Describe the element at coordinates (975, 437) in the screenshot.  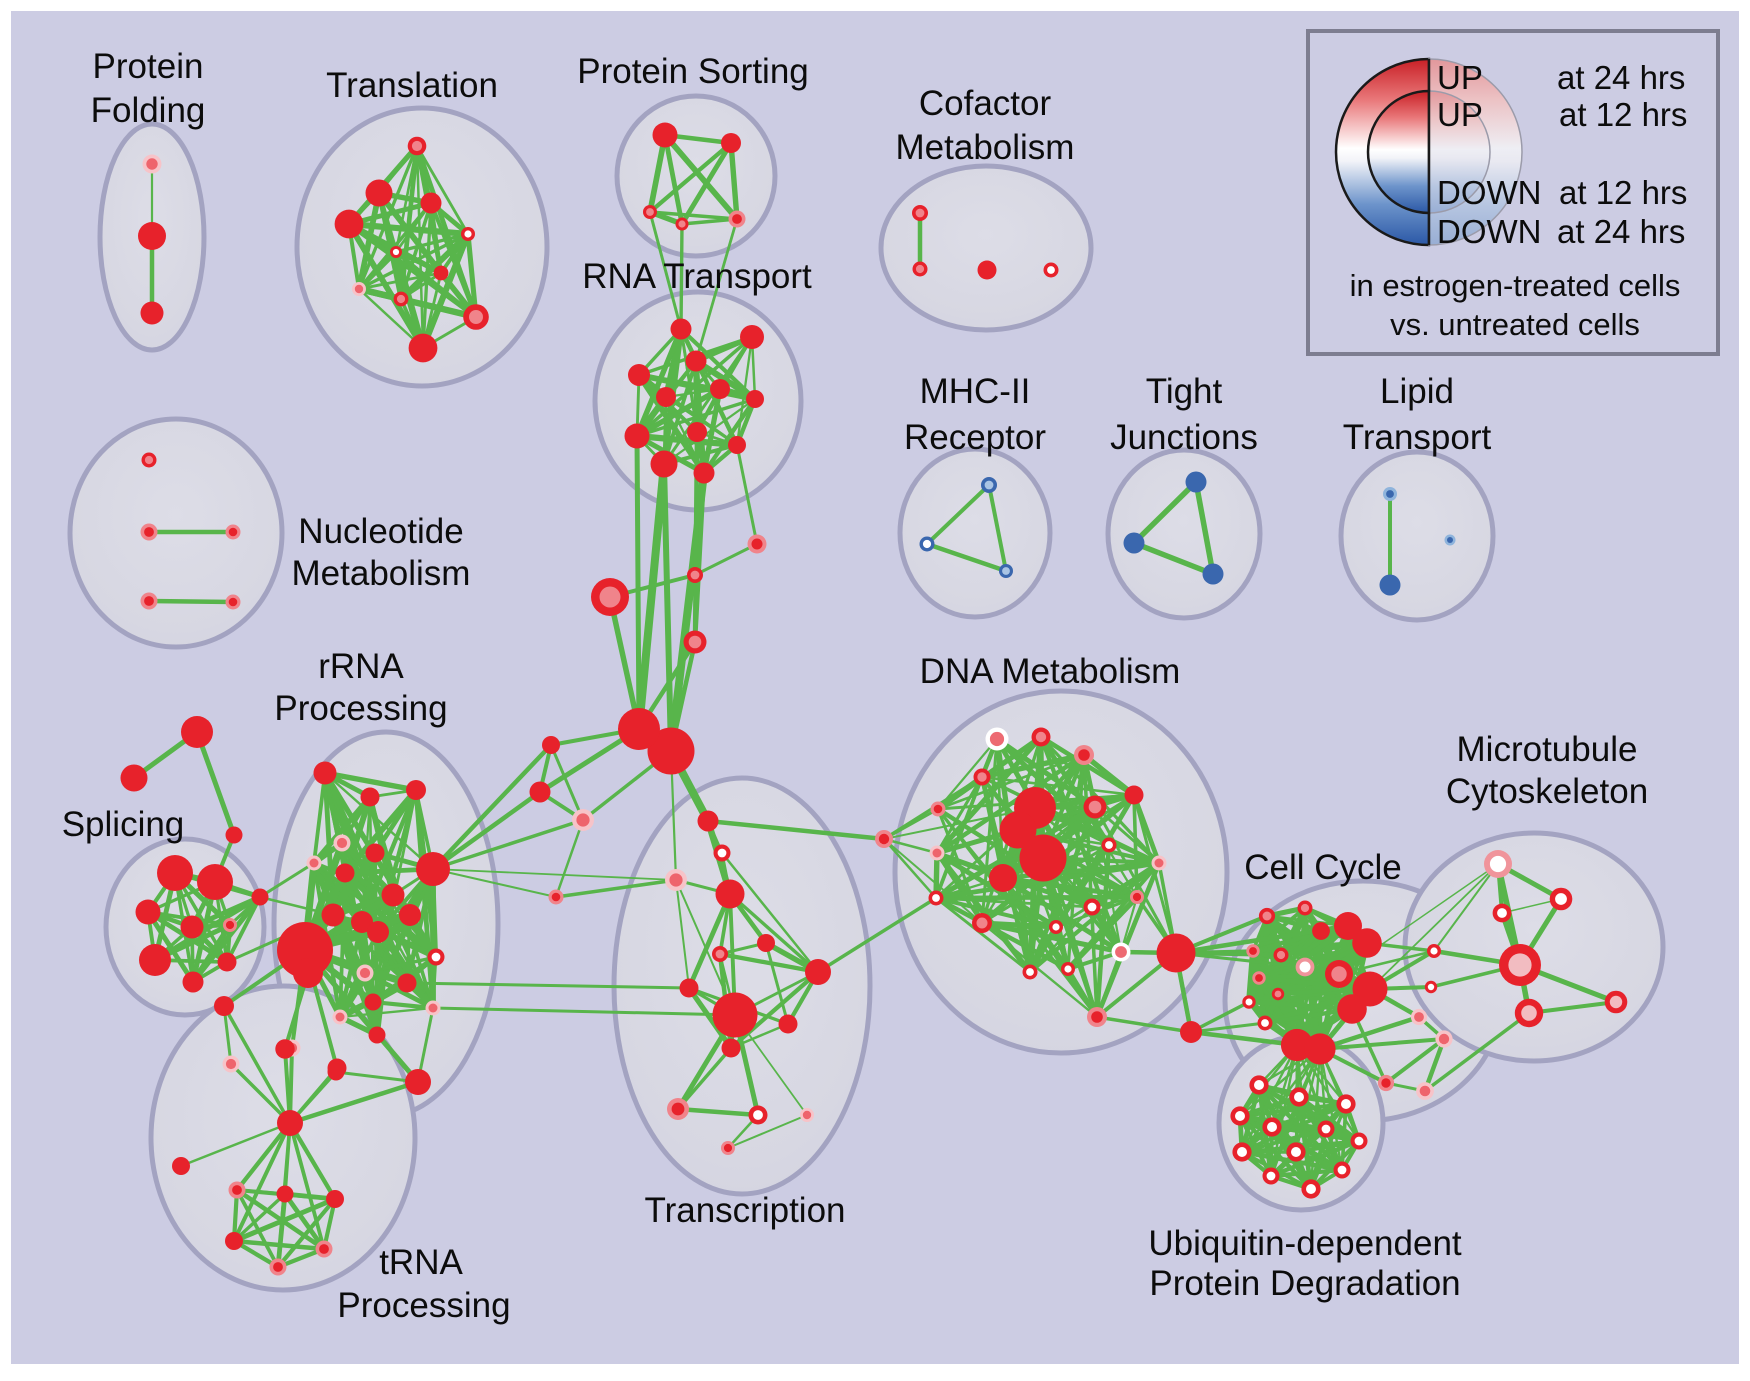
I see `svg-text: Receptor` at that location.